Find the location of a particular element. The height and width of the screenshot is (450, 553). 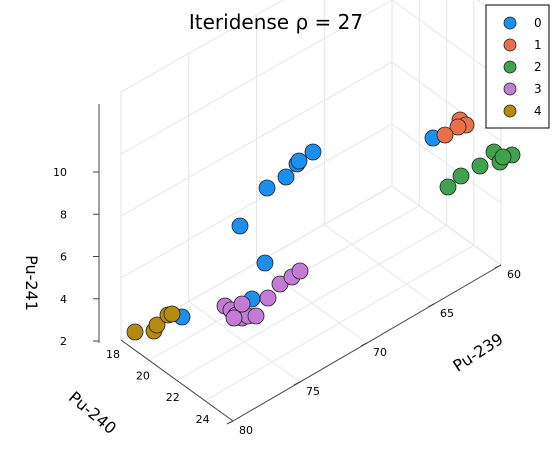

z-tick-label: 10 is located at coordinates (60, 172).